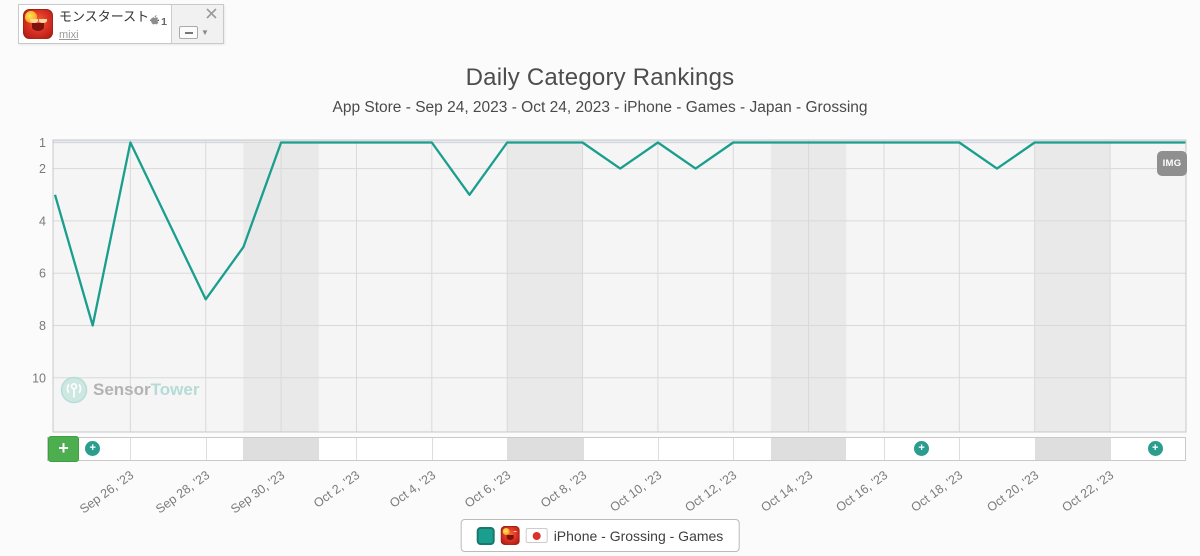 The image size is (1200, 556). What do you see at coordinates (63, 449) in the screenshot?
I see `add-annotation-button: +` at bounding box center [63, 449].